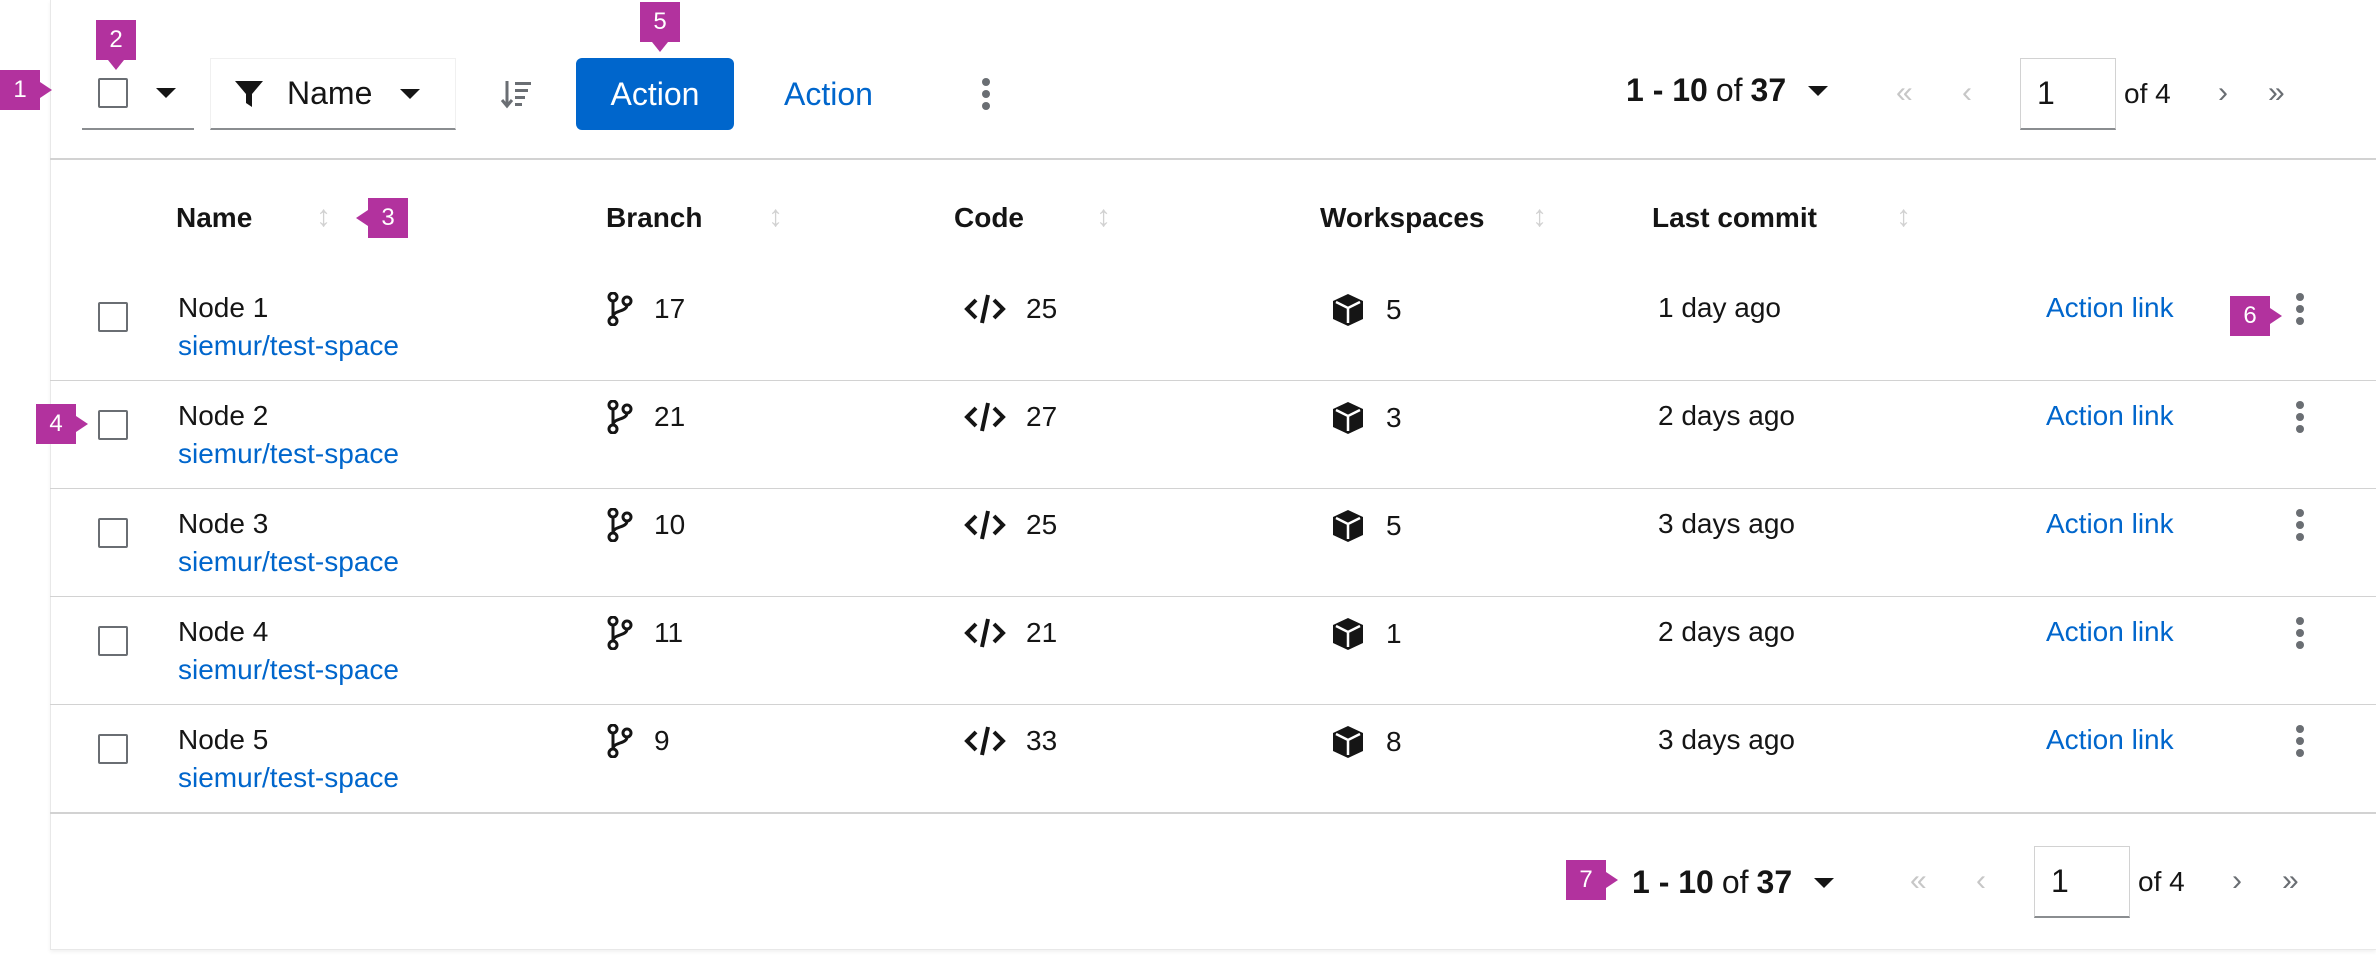  I want to click on footer-pagination-of-pages: of 4, so click(2161, 881).